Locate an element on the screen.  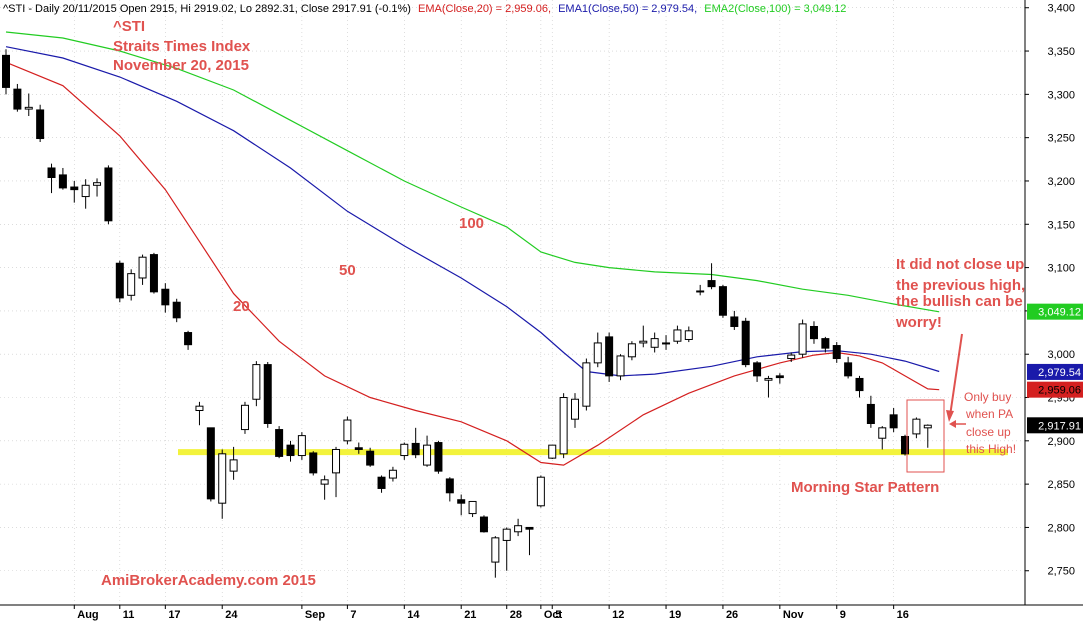
value-badge-label: 3,049.12 is located at coordinates (1059, 313).